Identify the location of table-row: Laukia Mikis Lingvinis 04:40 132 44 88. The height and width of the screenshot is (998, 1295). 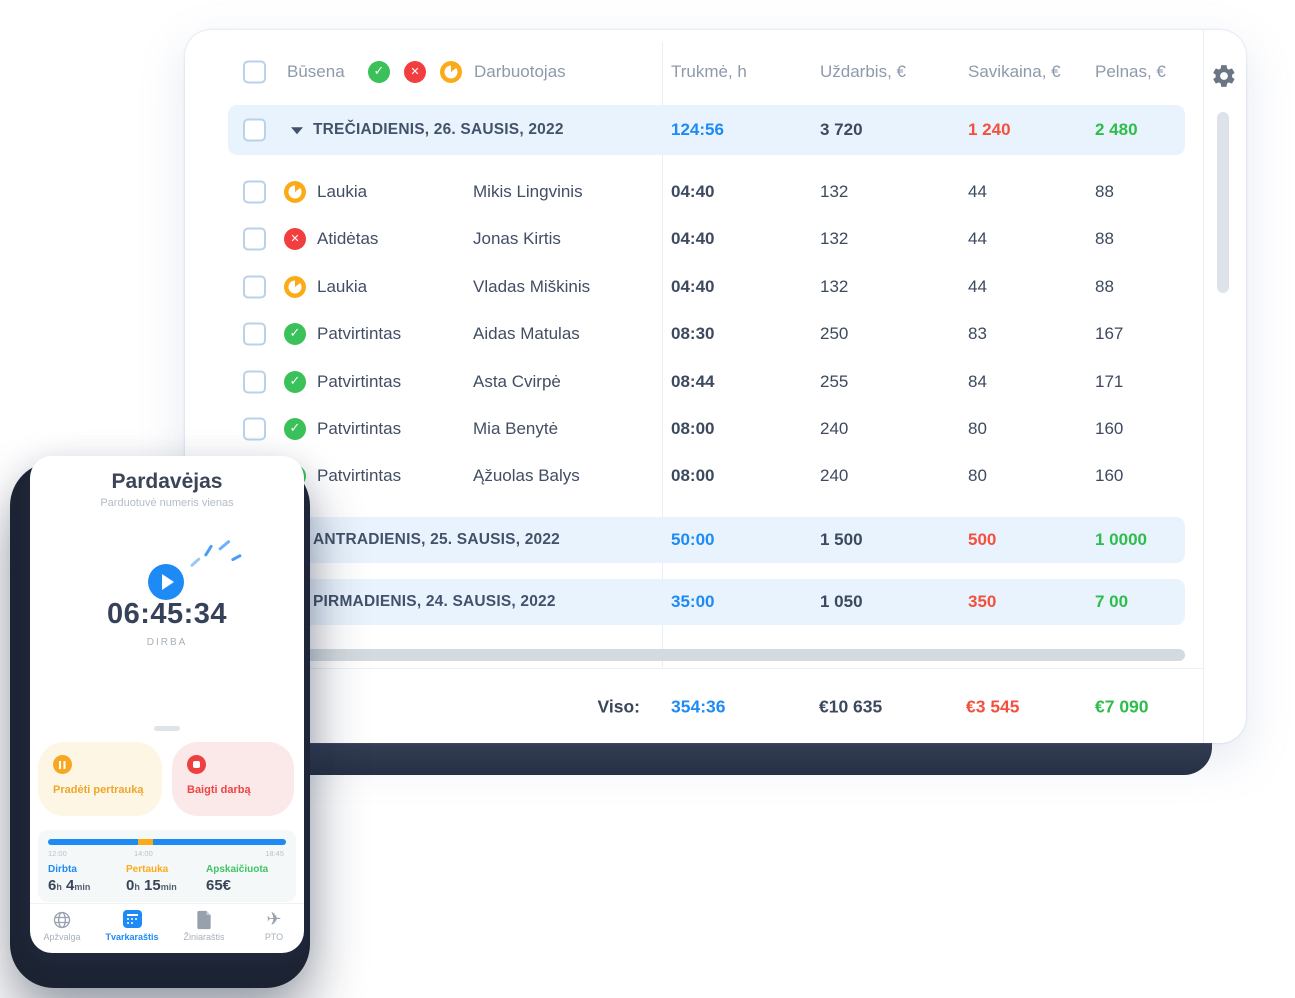
(694, 191).